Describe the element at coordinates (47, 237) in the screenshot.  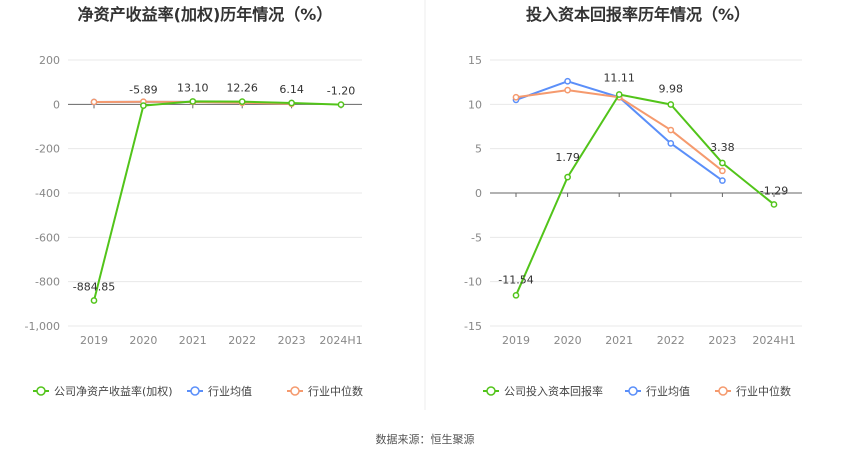
I see `y-tick-label: -600` at that location.